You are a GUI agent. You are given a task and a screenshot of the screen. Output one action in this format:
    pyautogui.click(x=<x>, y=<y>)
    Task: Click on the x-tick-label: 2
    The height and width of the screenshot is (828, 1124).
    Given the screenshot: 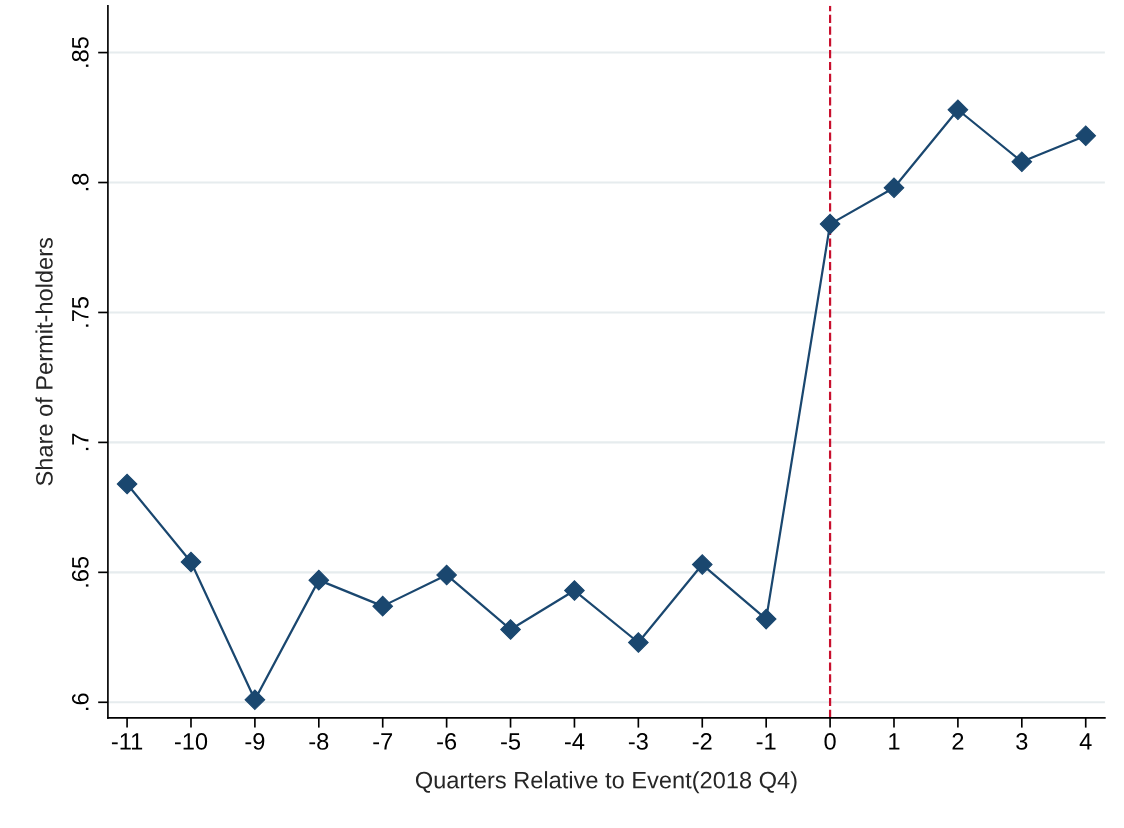 What is the action you would take?
    pyautogui.click(x=958, y=741)
    